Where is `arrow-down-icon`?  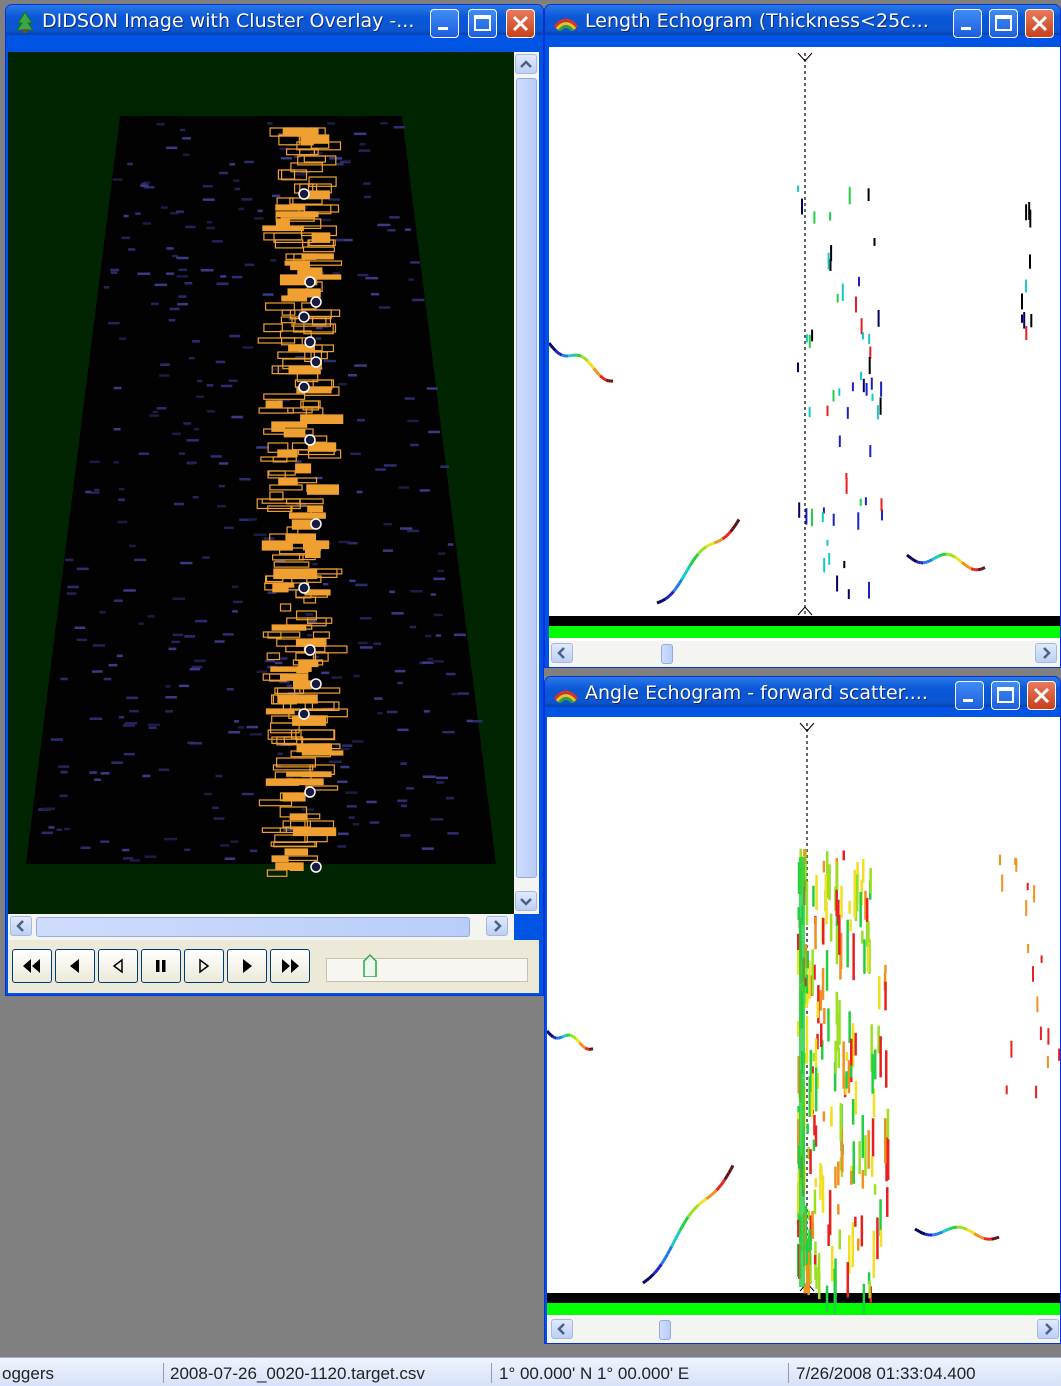 arrow-down-icon is located at coordinates (526, 902).